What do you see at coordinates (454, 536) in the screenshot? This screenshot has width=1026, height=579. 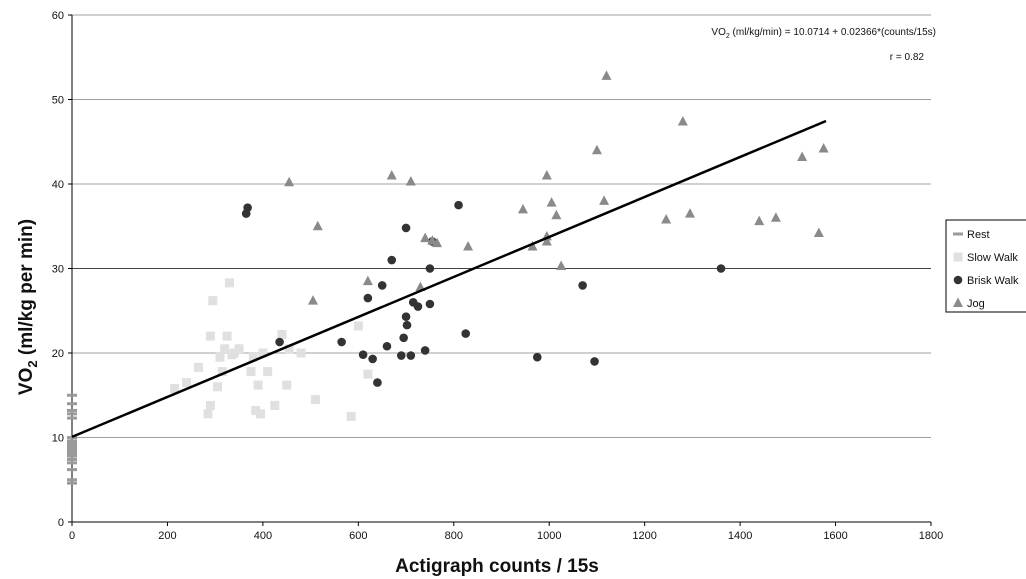 I see `x-tick-label: 800` at bounding box center [454, 536].